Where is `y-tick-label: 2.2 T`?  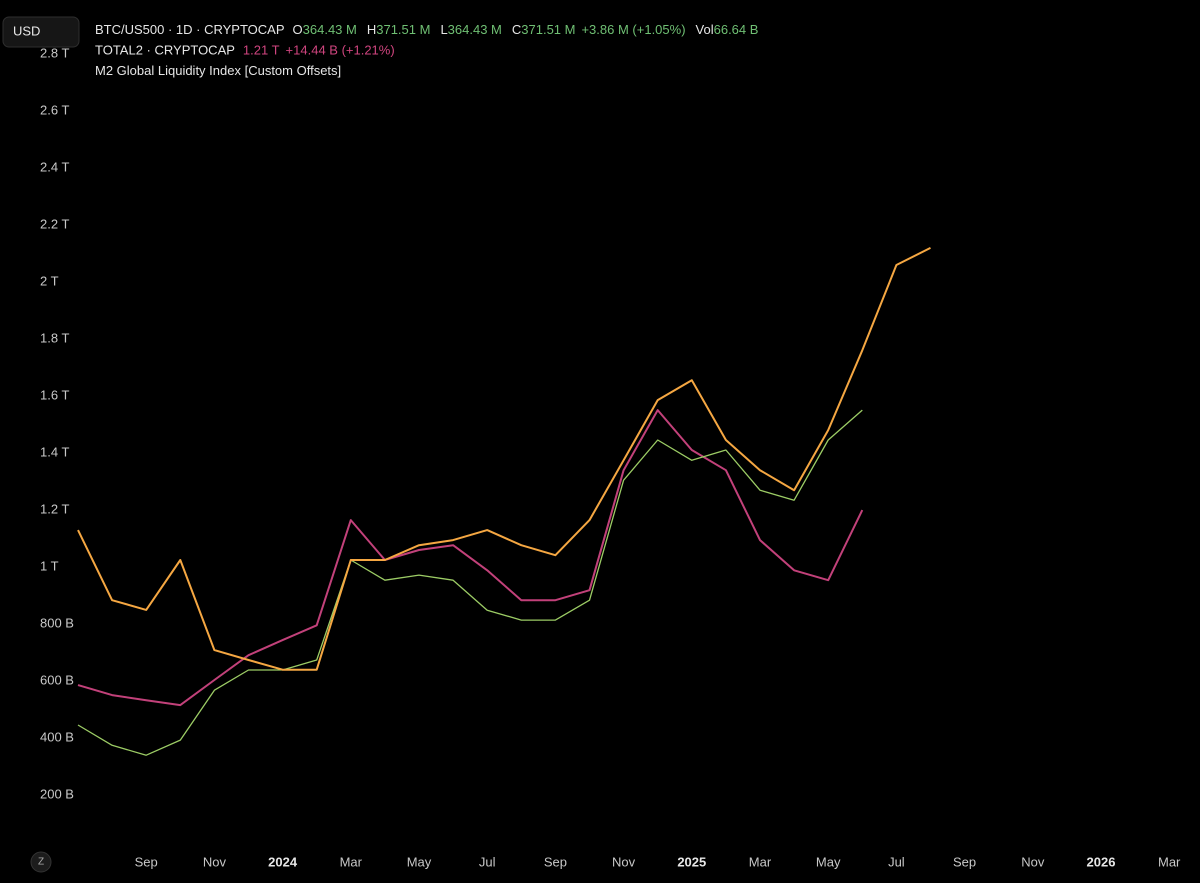 y-tick-label: 2.2 T is located at coordinates (54, 224).